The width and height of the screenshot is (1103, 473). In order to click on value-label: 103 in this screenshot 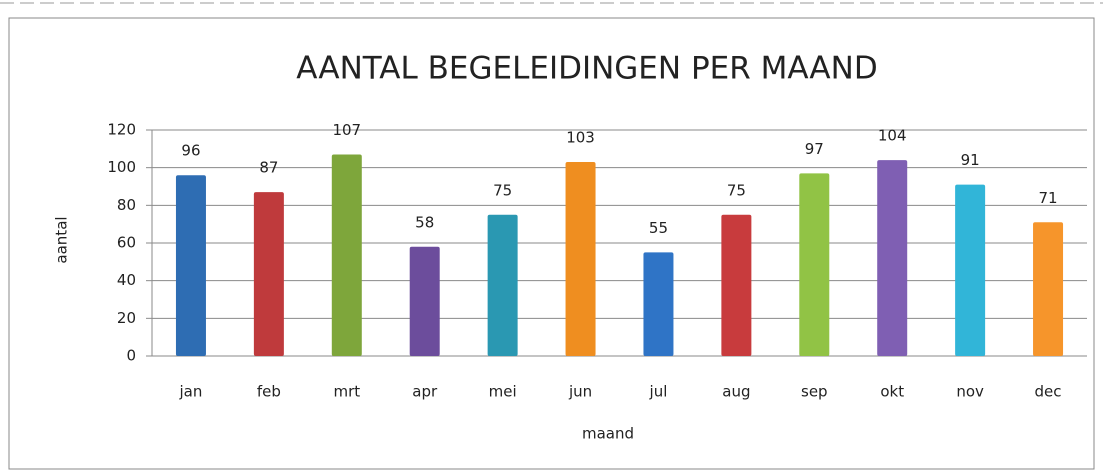, I will do `click(580, 138)`.